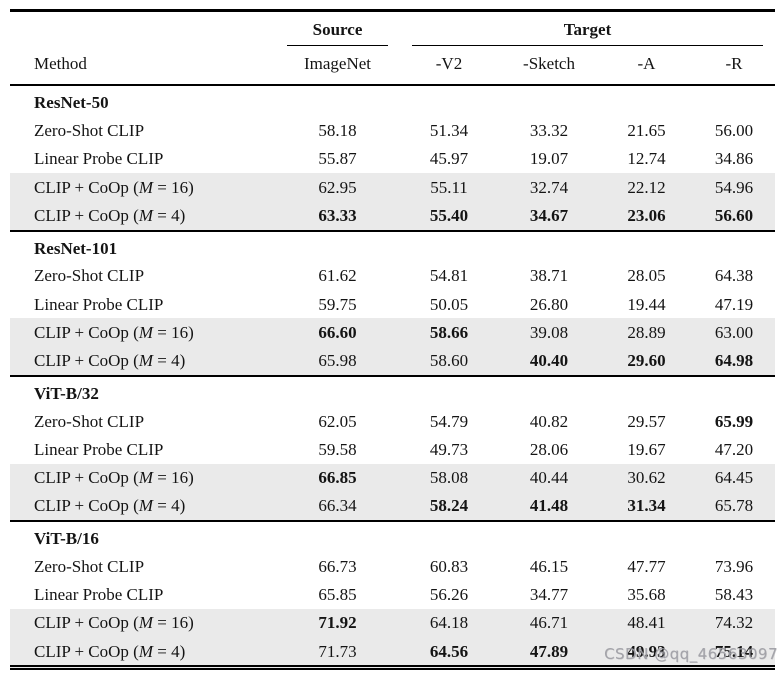  I want to click on column-header-imagenet: ImageNet, so click(337, 66).